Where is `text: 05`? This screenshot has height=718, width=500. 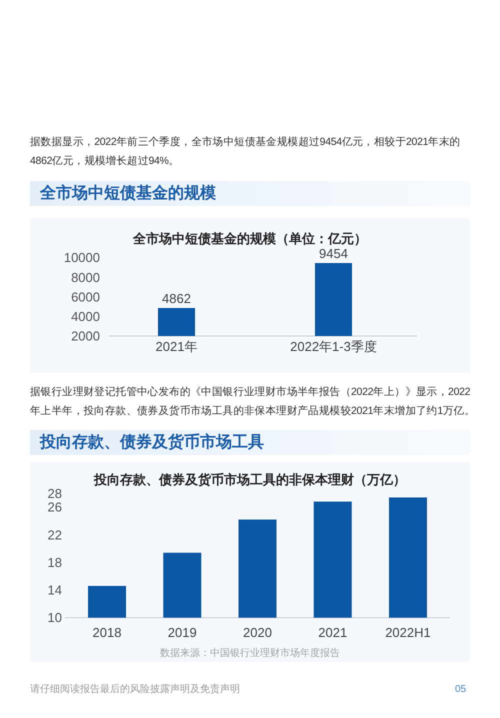
text: 05 is located at coordinates (460, 690).